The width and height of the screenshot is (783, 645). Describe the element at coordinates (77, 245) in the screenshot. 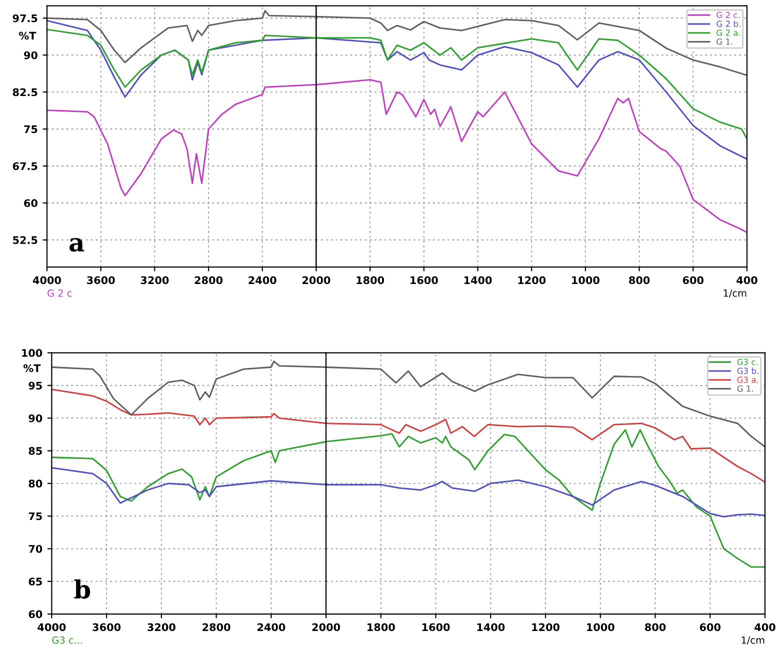

I see `annotation: a` at that location.